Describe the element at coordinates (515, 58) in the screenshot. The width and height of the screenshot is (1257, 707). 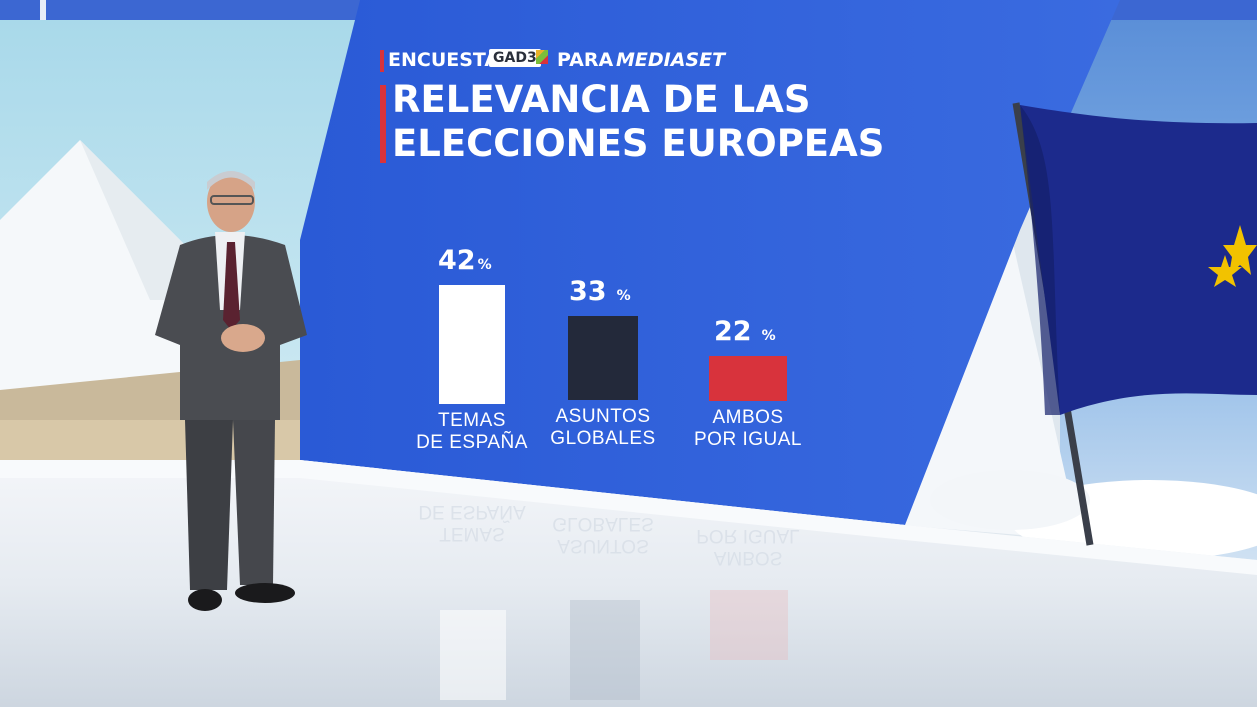
I see `gad3-logo: GAD3` at that location.